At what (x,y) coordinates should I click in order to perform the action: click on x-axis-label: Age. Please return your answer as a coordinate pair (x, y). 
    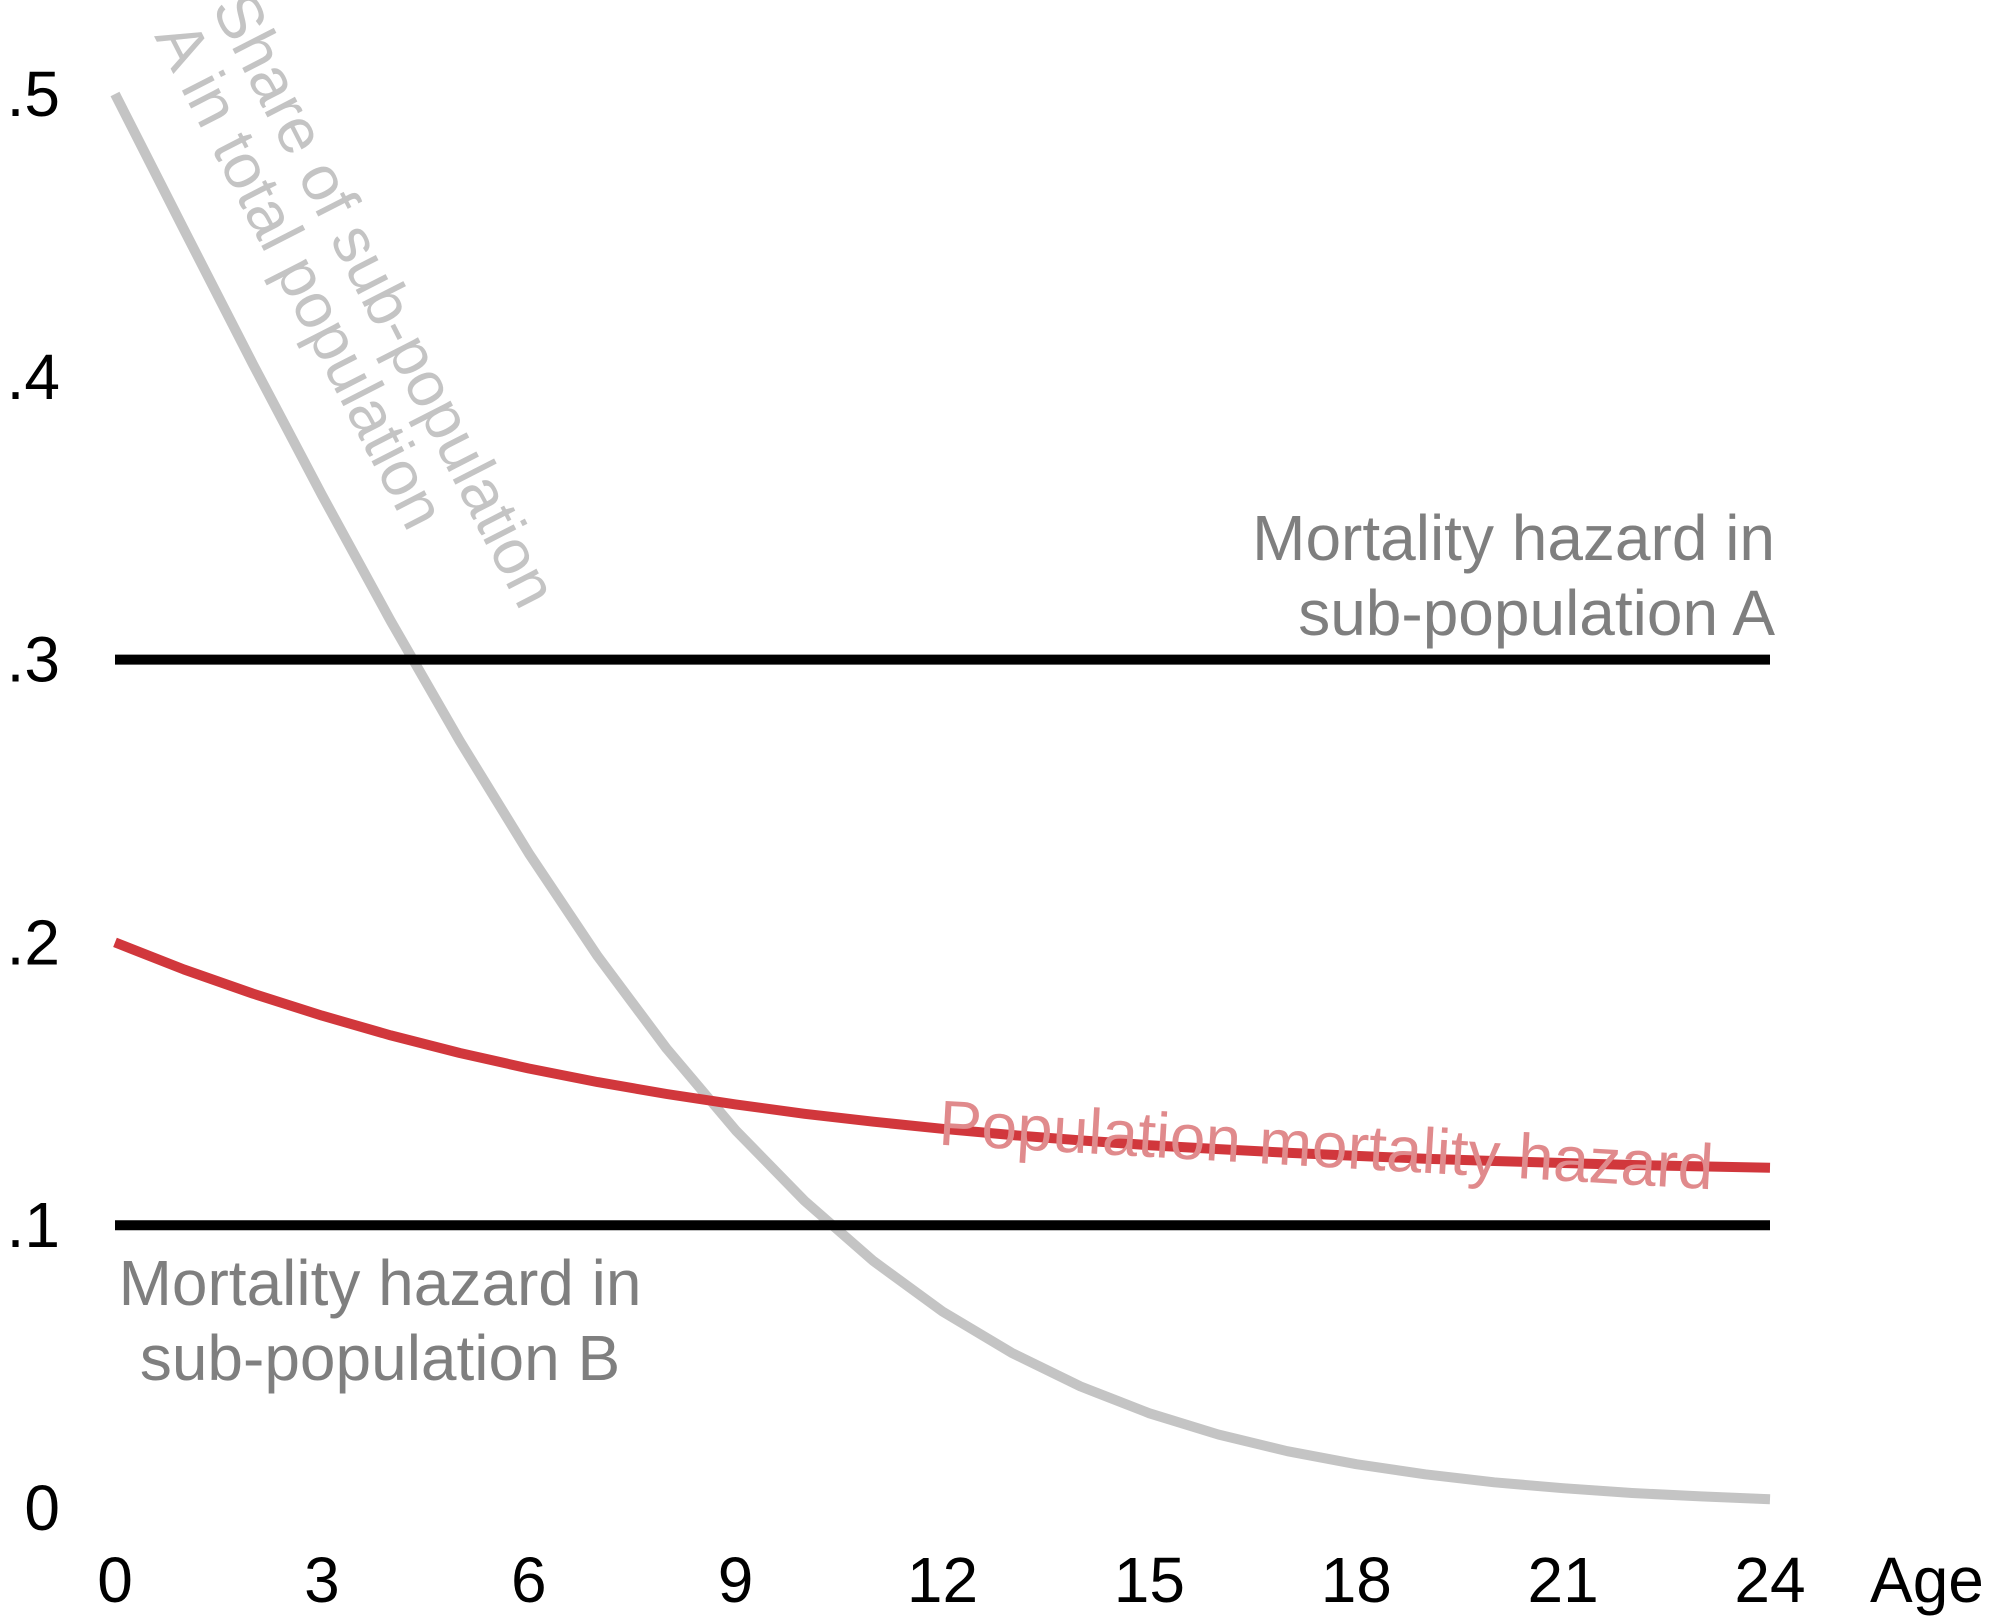
    Looking at the image, I should click on (1927, 1580).